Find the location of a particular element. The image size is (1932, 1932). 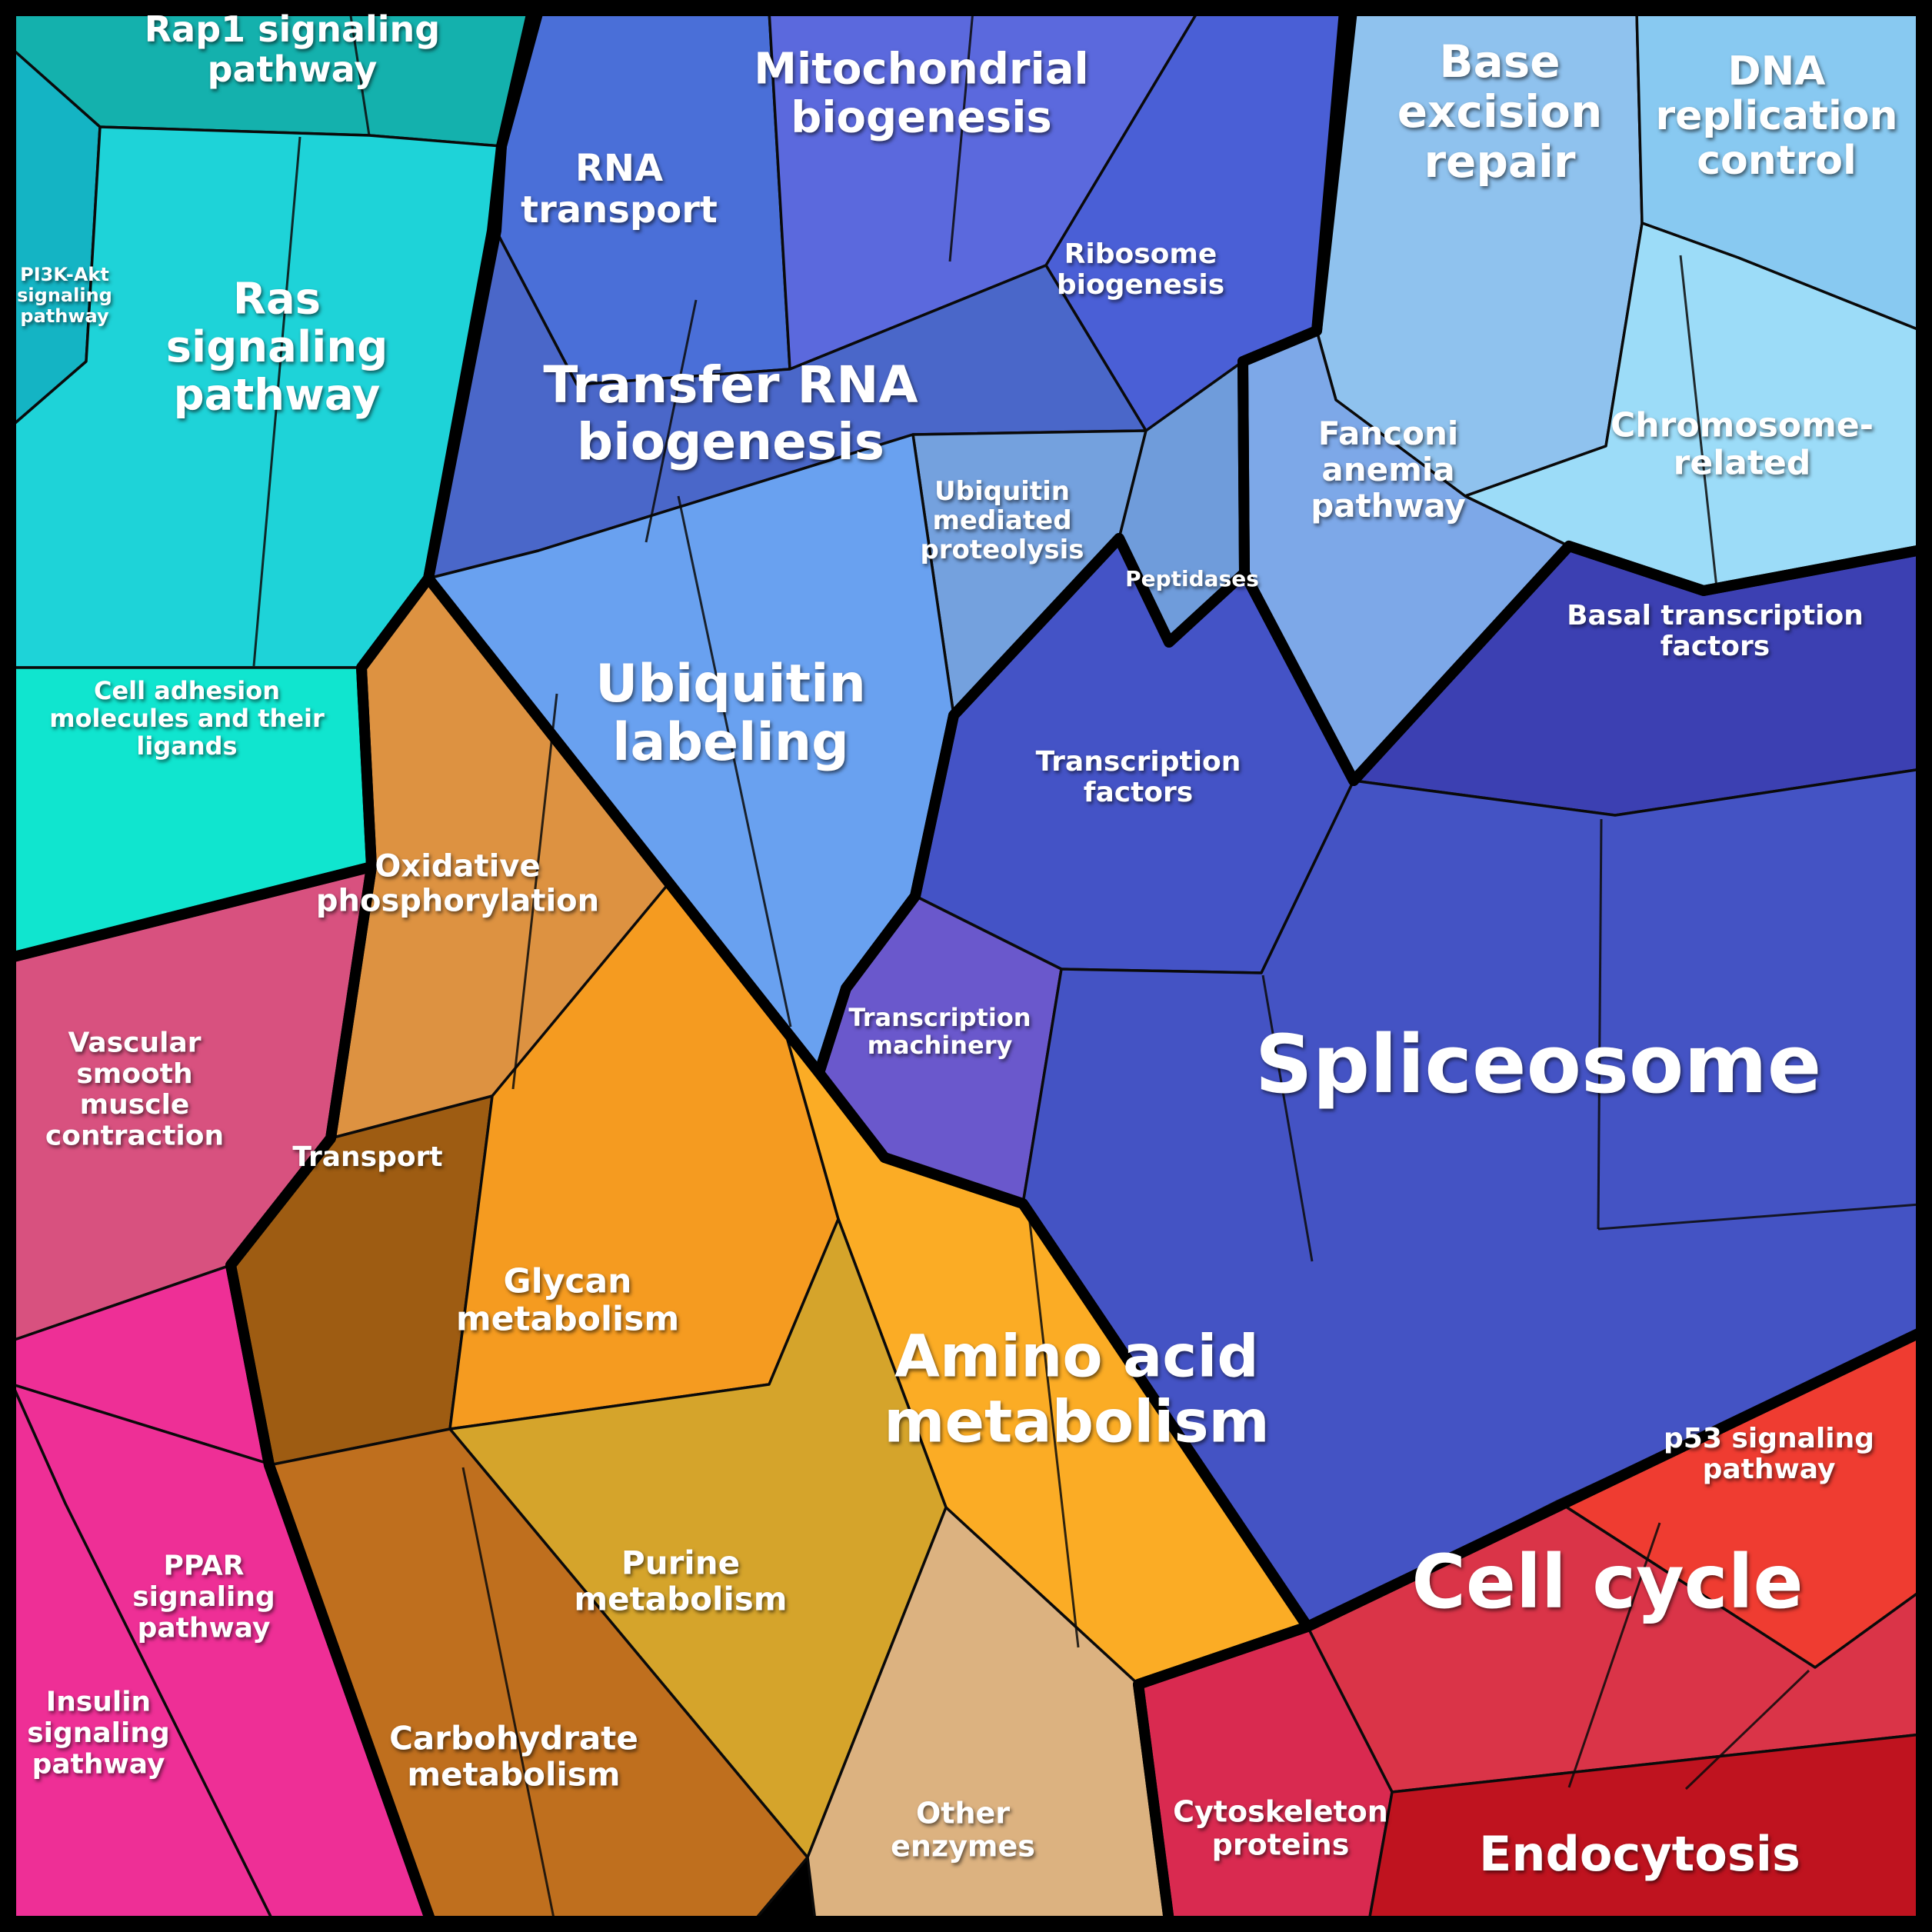

label-ras-signaling-pathway: Ras signaling pathway is located at coordinates (277, 347).